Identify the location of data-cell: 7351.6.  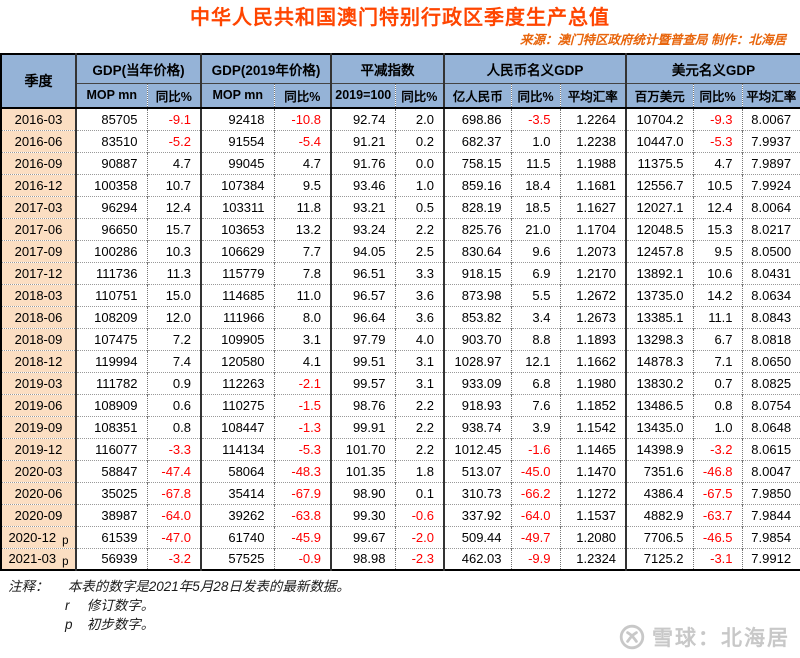
(659, 470).